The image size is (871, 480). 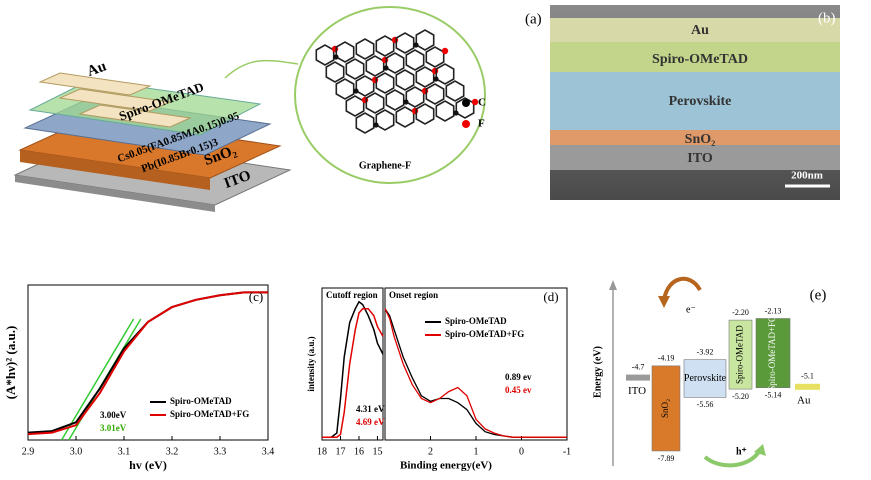 I want to click on legend-label: C, so click(x=482, y=103).